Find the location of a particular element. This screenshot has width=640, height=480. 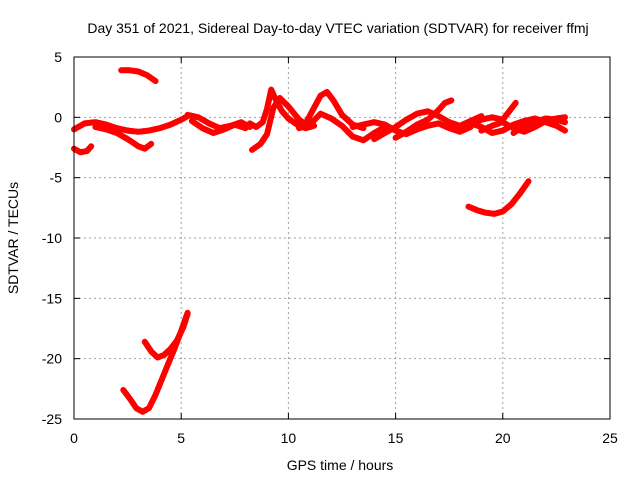

series-arc-20-texture is located at coordinates (166, 334).